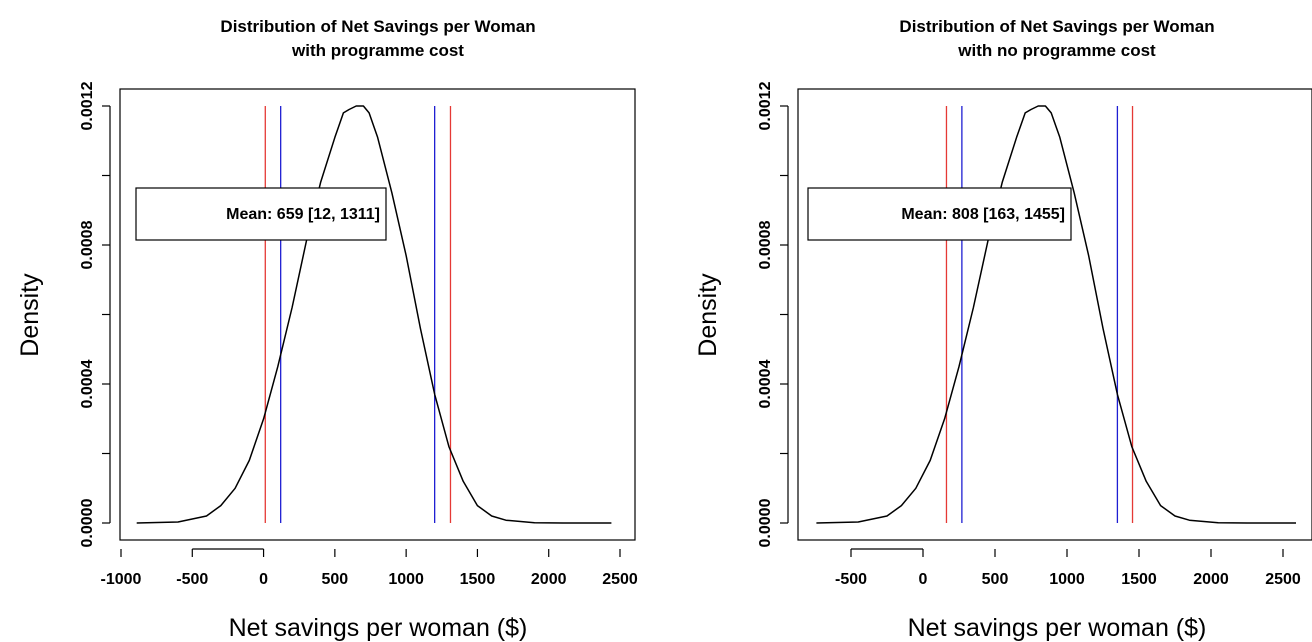 The height and width of the screenshot is (642, 1312). What do you see at coordinates (1056, 50) in the screenshot?
I see `chart-subtitle: with no programme cost` at bounding box center [1056, 50].